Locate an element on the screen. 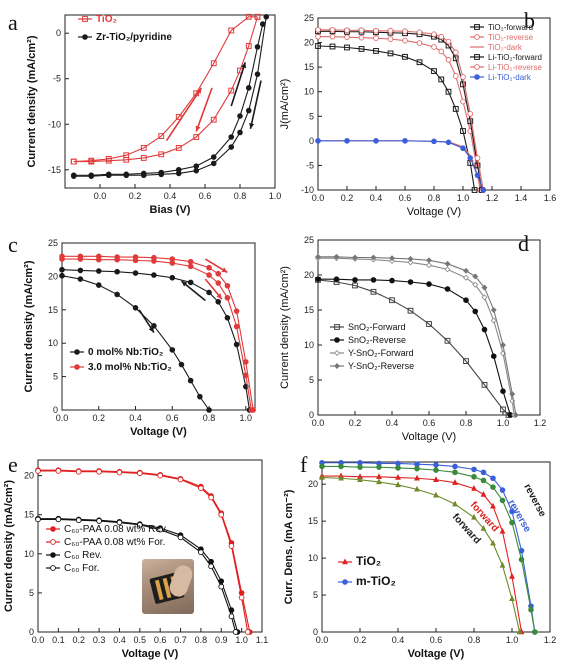 The width and height of the screenshot is (567, 667). legend-entry-e-1: C₆₀-PAA 0.08 wt% For. is located at coordinates (114, 542).